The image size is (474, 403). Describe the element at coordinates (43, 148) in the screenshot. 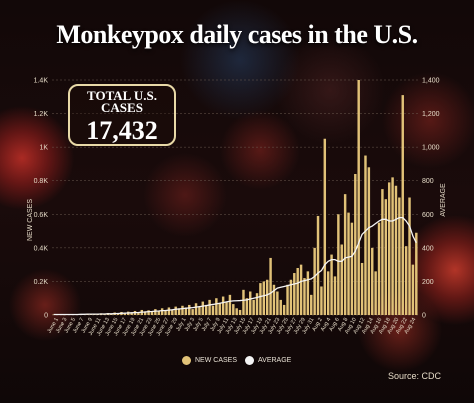

I see `y-tick-label-left: 1K` at that location.